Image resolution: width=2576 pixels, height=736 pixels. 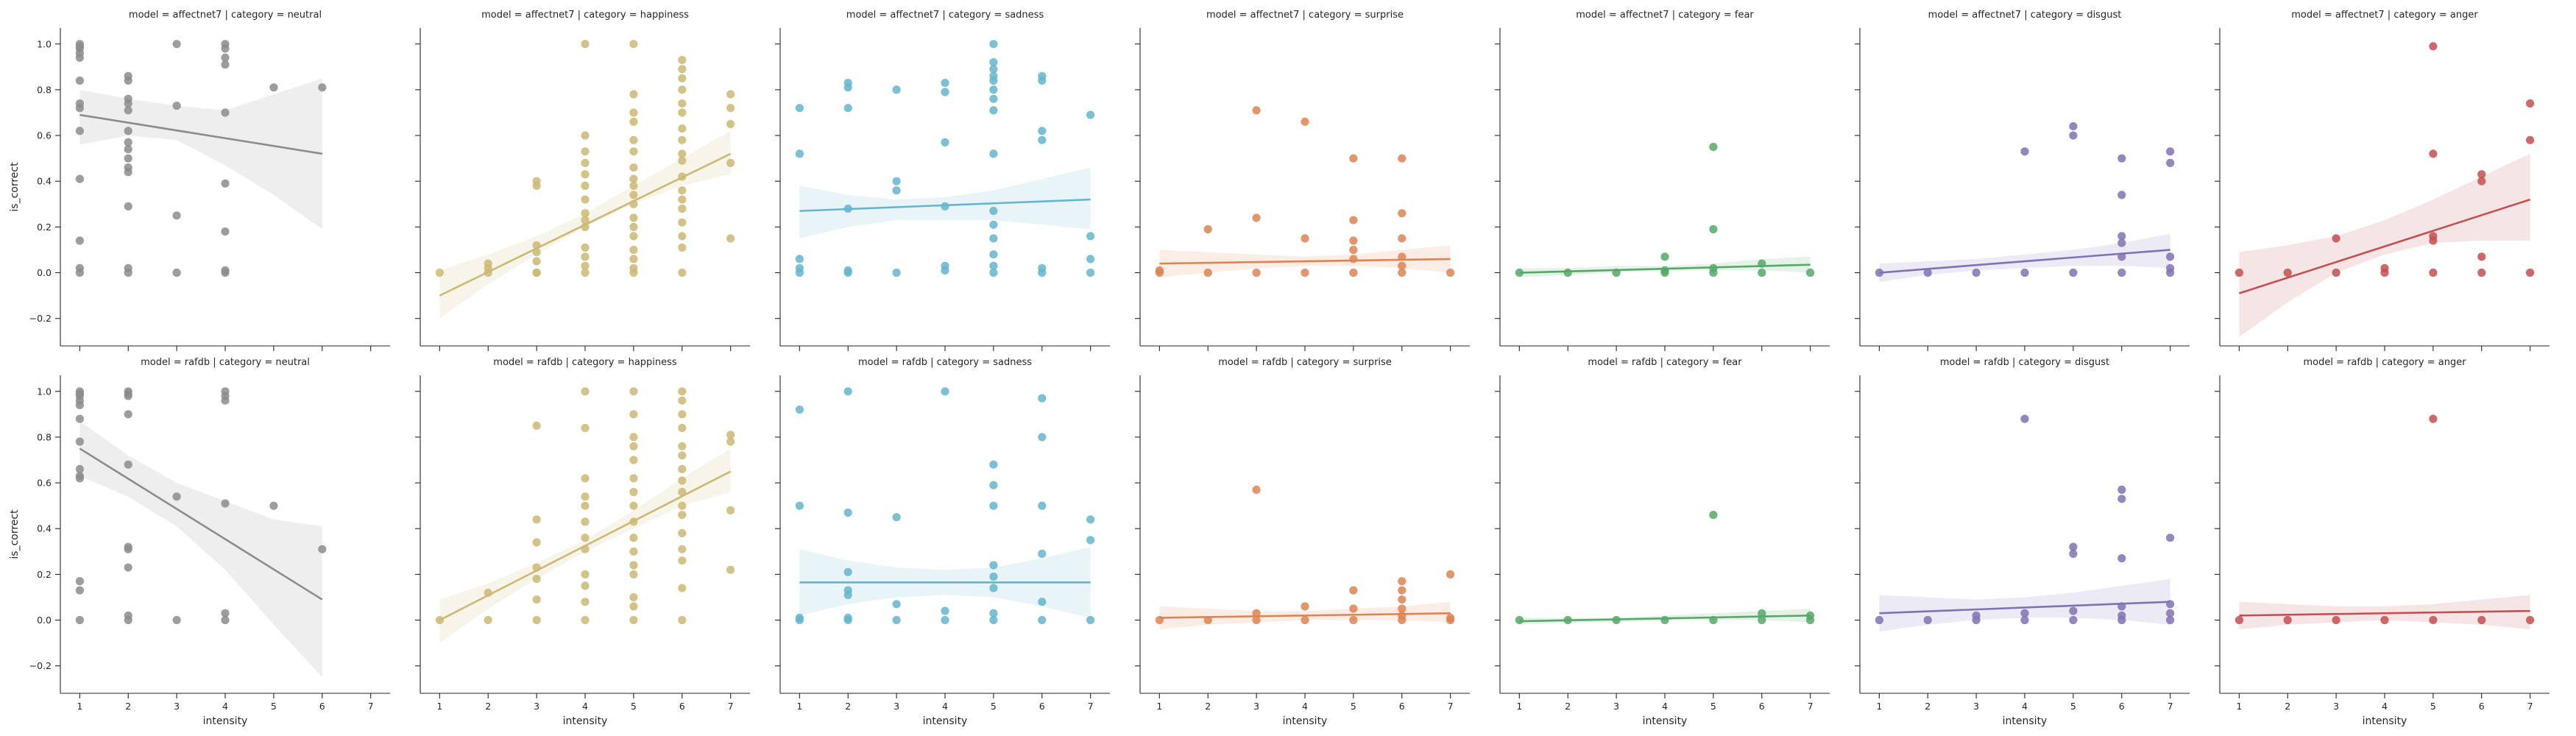 I want to click on y-tick-label: 0.4, so click(x=44, y=528).